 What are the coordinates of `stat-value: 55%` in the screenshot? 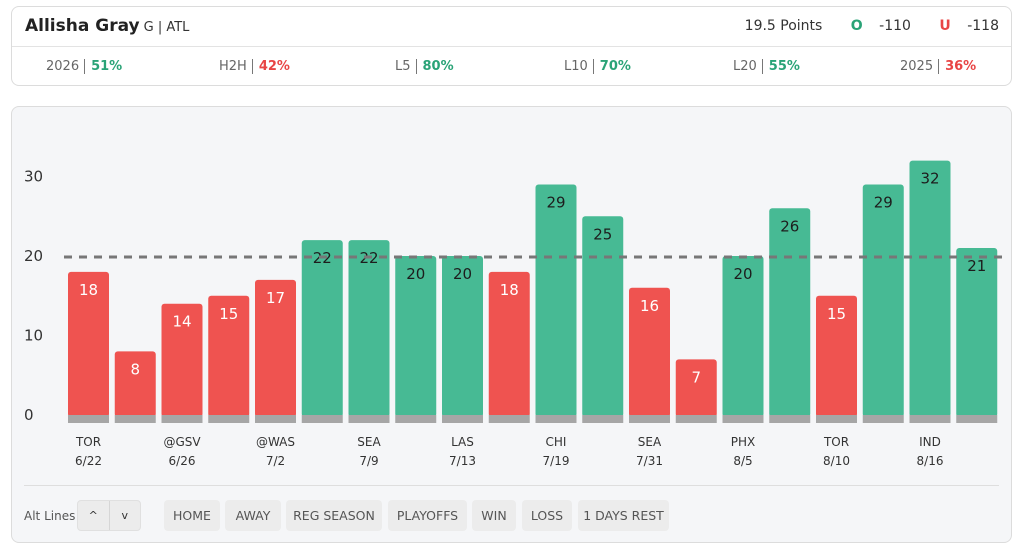 It's located at (784, 66).